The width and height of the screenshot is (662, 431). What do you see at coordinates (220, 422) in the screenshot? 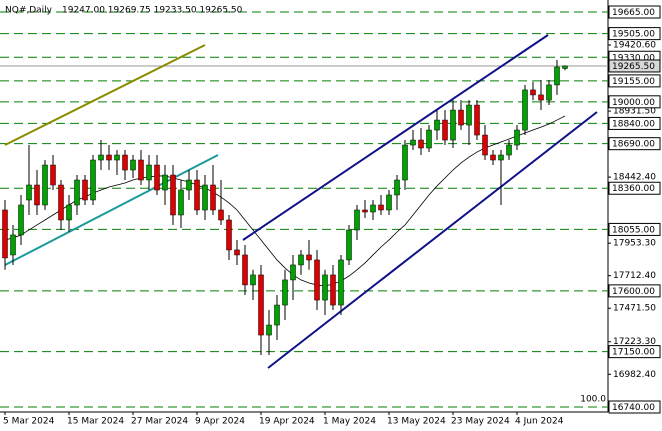
I see `x-tick-label: 9 Apr 2024` at bounding box center [220, 422].